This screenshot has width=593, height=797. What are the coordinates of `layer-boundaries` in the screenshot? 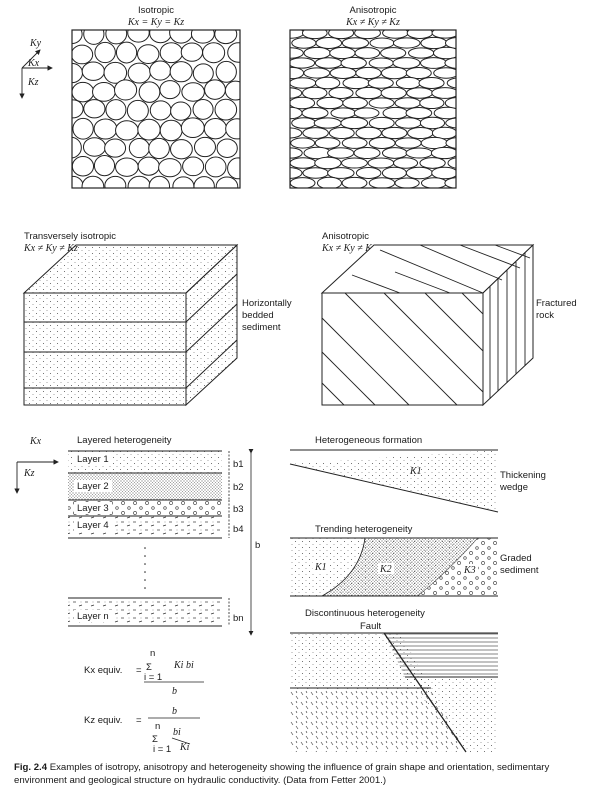 It's located at (145, 538).